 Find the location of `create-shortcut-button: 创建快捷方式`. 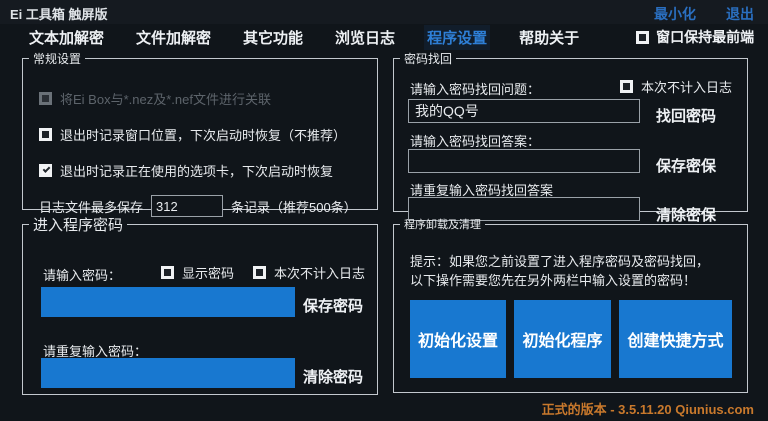

create-shortcut-button: 创建快捷方式 is located at coordinates (675, 339).